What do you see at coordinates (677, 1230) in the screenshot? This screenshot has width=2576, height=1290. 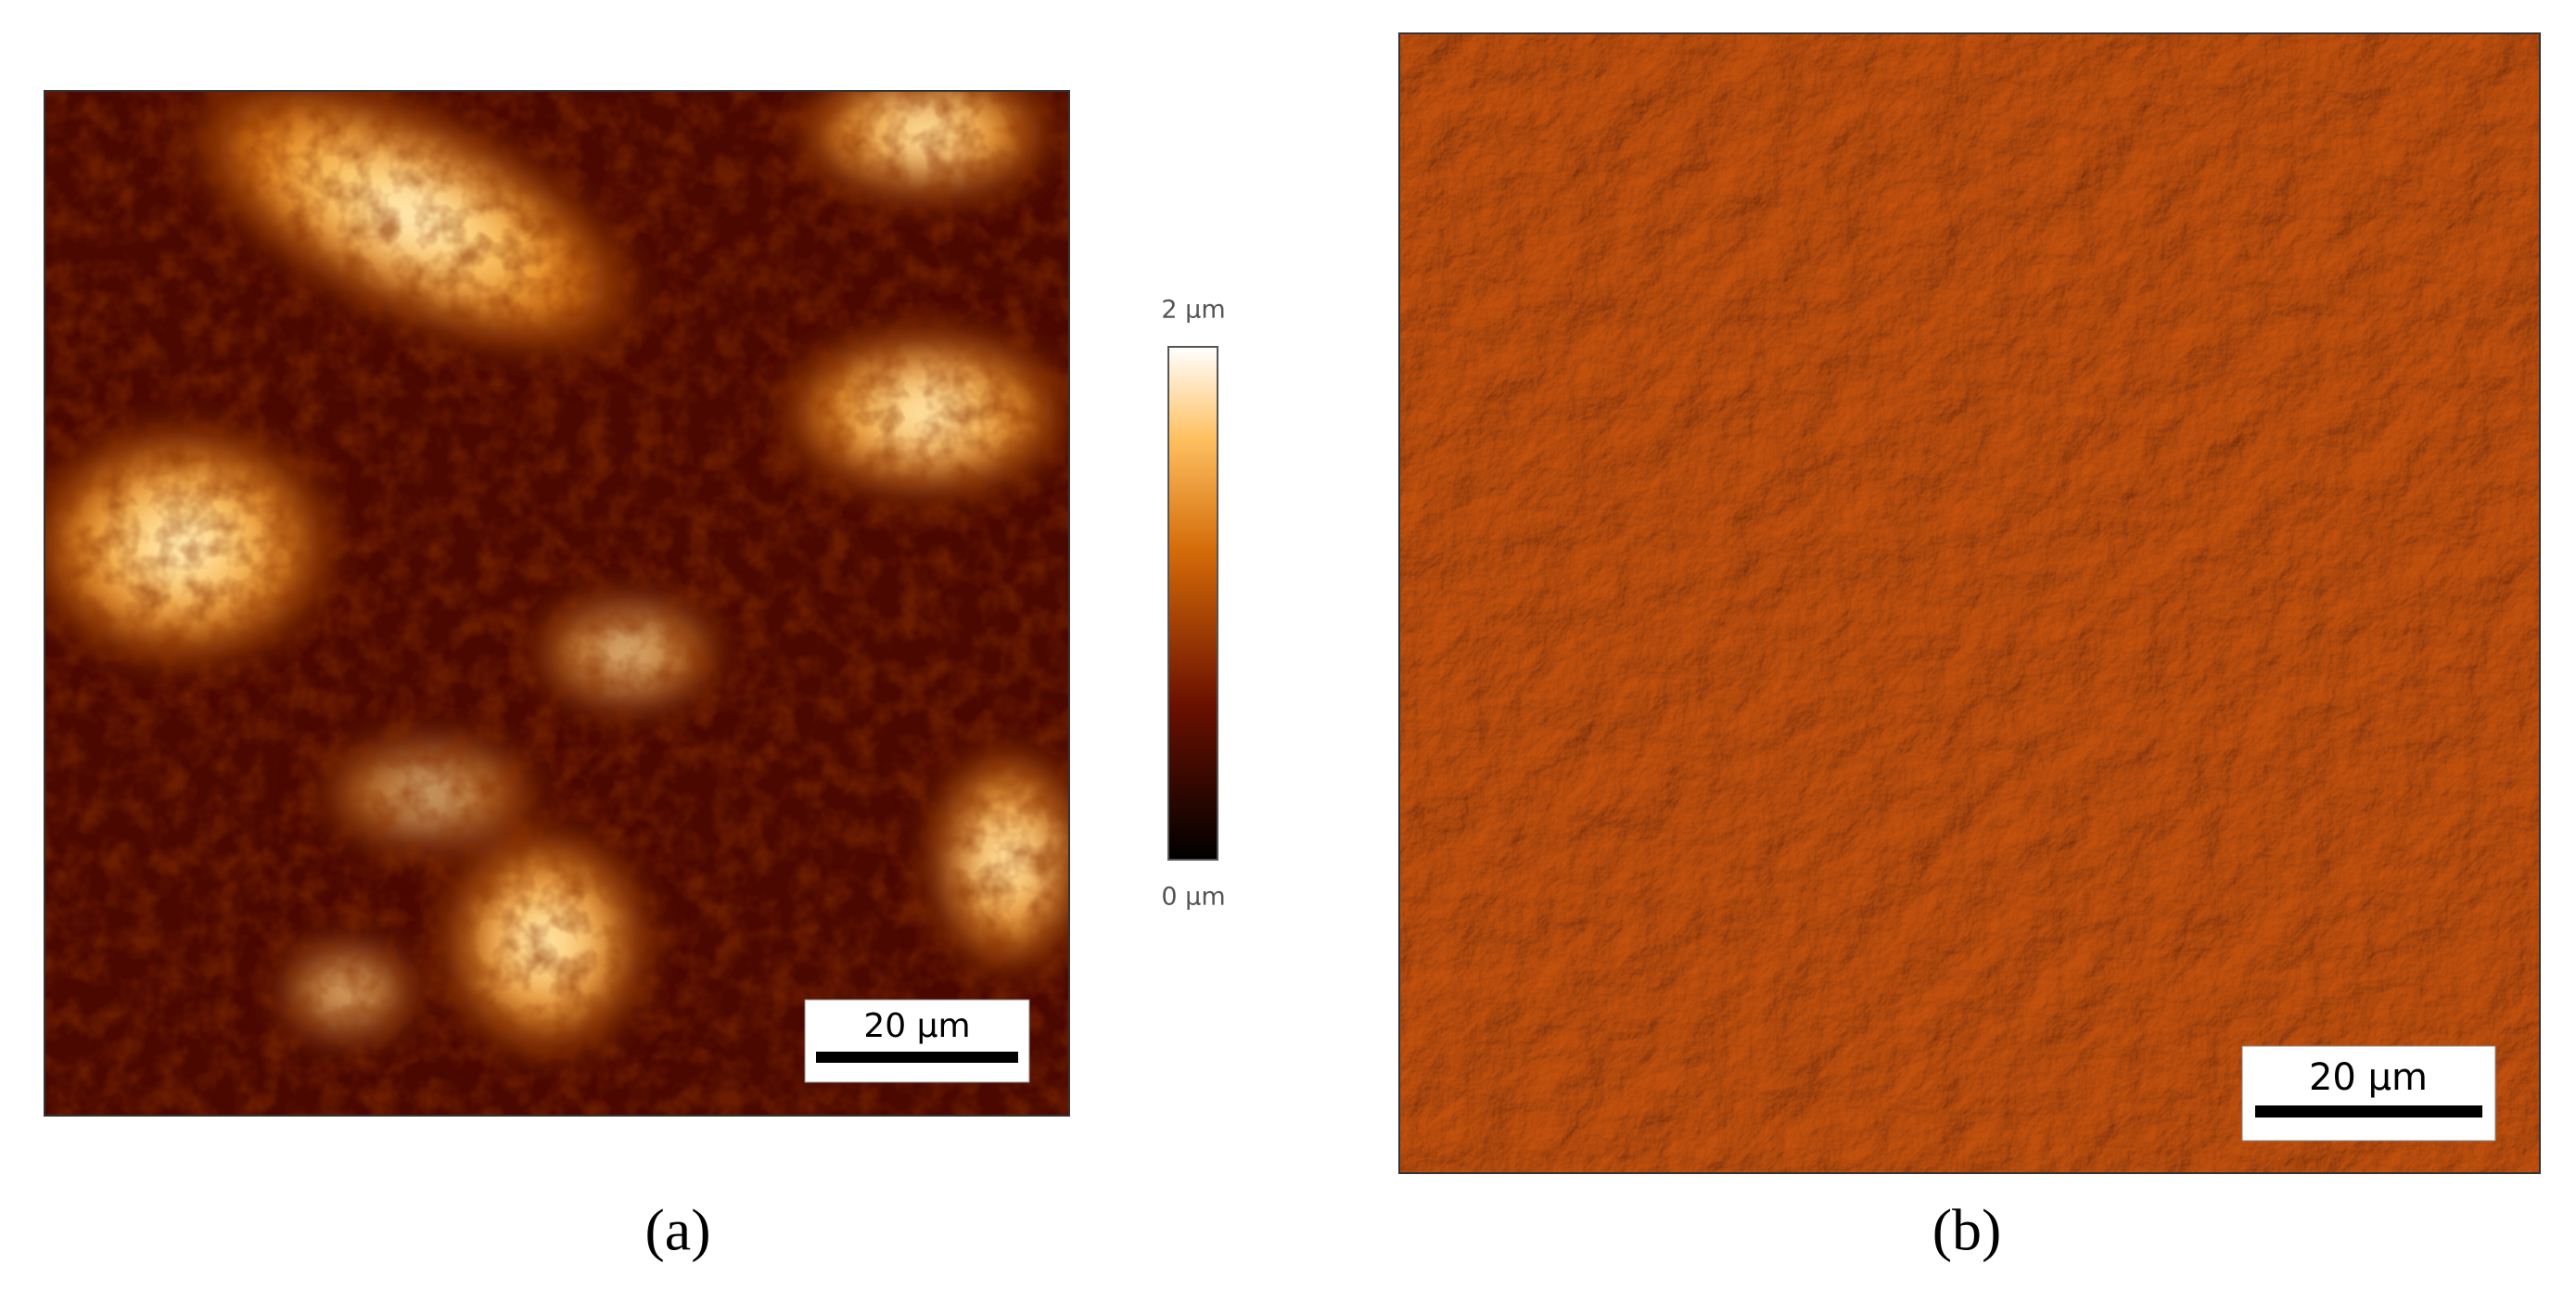 I see `panel-label: (a)` at bounding box center [677, 1230].